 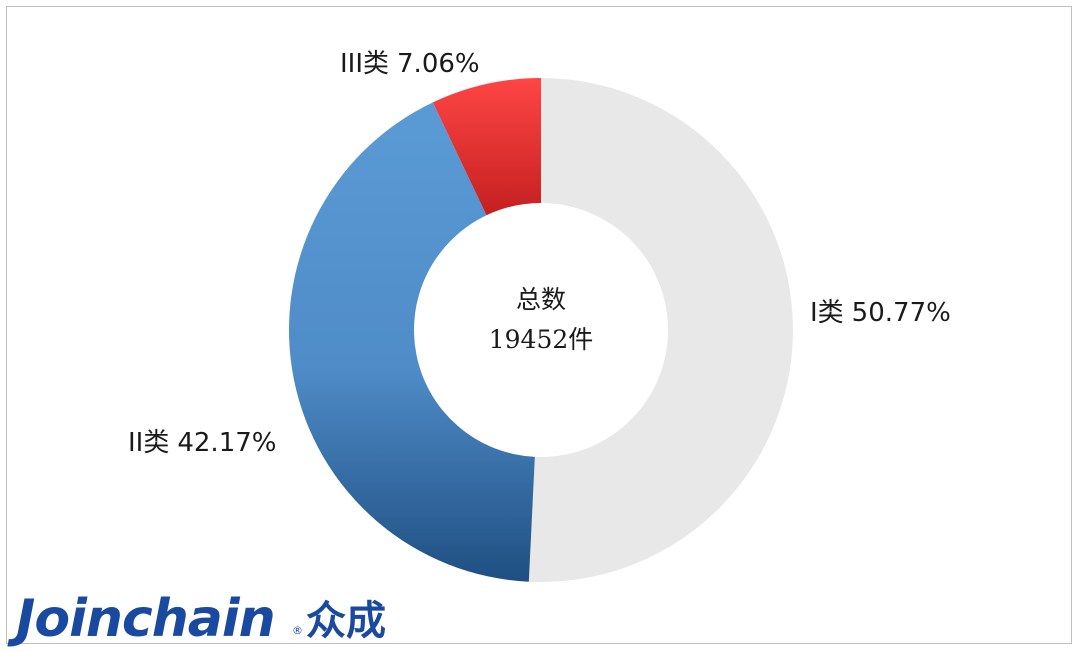 What do you see at coordinates (486, 147) in the screenshot?
I see `slice-iii` at bounding box center [486, 147].